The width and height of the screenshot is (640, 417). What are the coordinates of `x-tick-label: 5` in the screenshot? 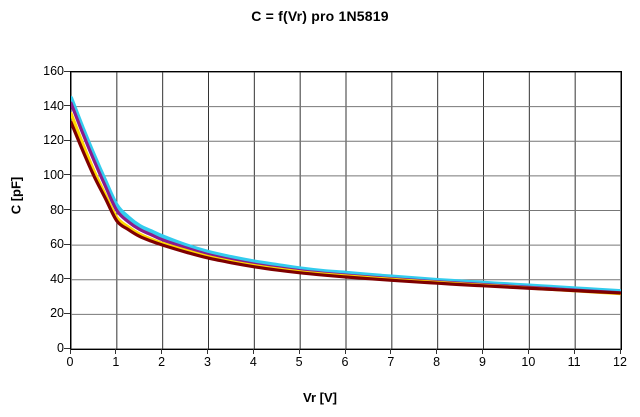 It's located at (299, 362).